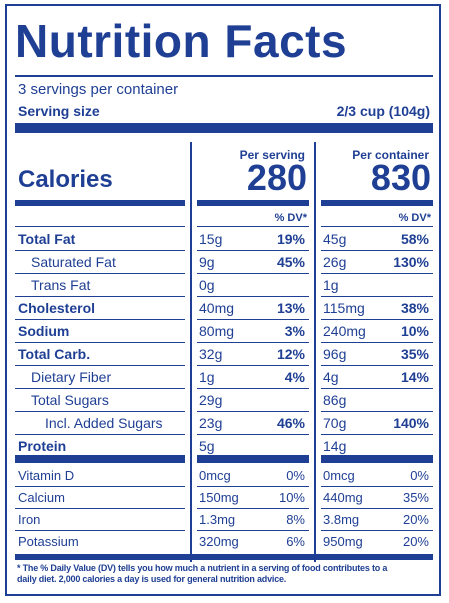  What do you see at coordinates (59, 111) in the screenshot?
I see `serving-size-label: Serving size` at bounding box center [59, 111].